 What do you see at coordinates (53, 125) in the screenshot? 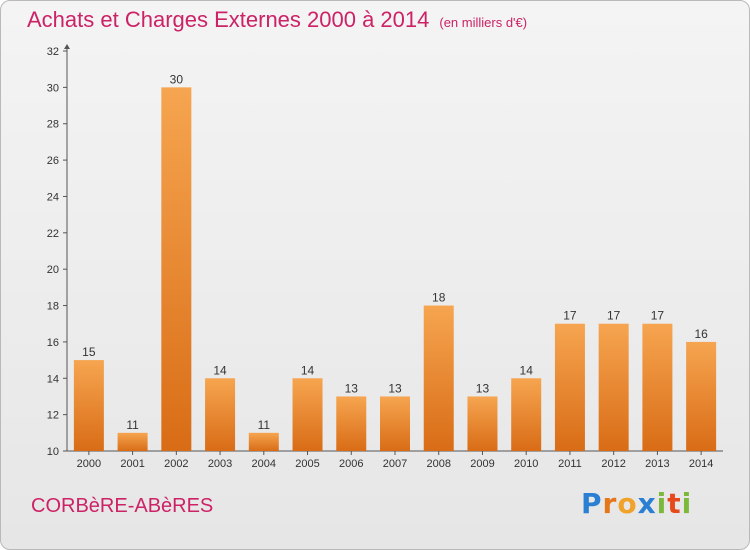
I see `y-tick-label: 28` at bounding box center [53, 125].